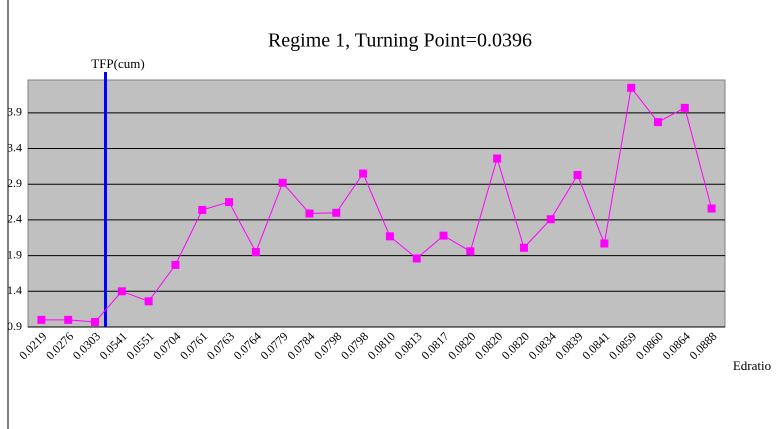  I want to click on x-tick-label: 0.0763, so click(220, 345).